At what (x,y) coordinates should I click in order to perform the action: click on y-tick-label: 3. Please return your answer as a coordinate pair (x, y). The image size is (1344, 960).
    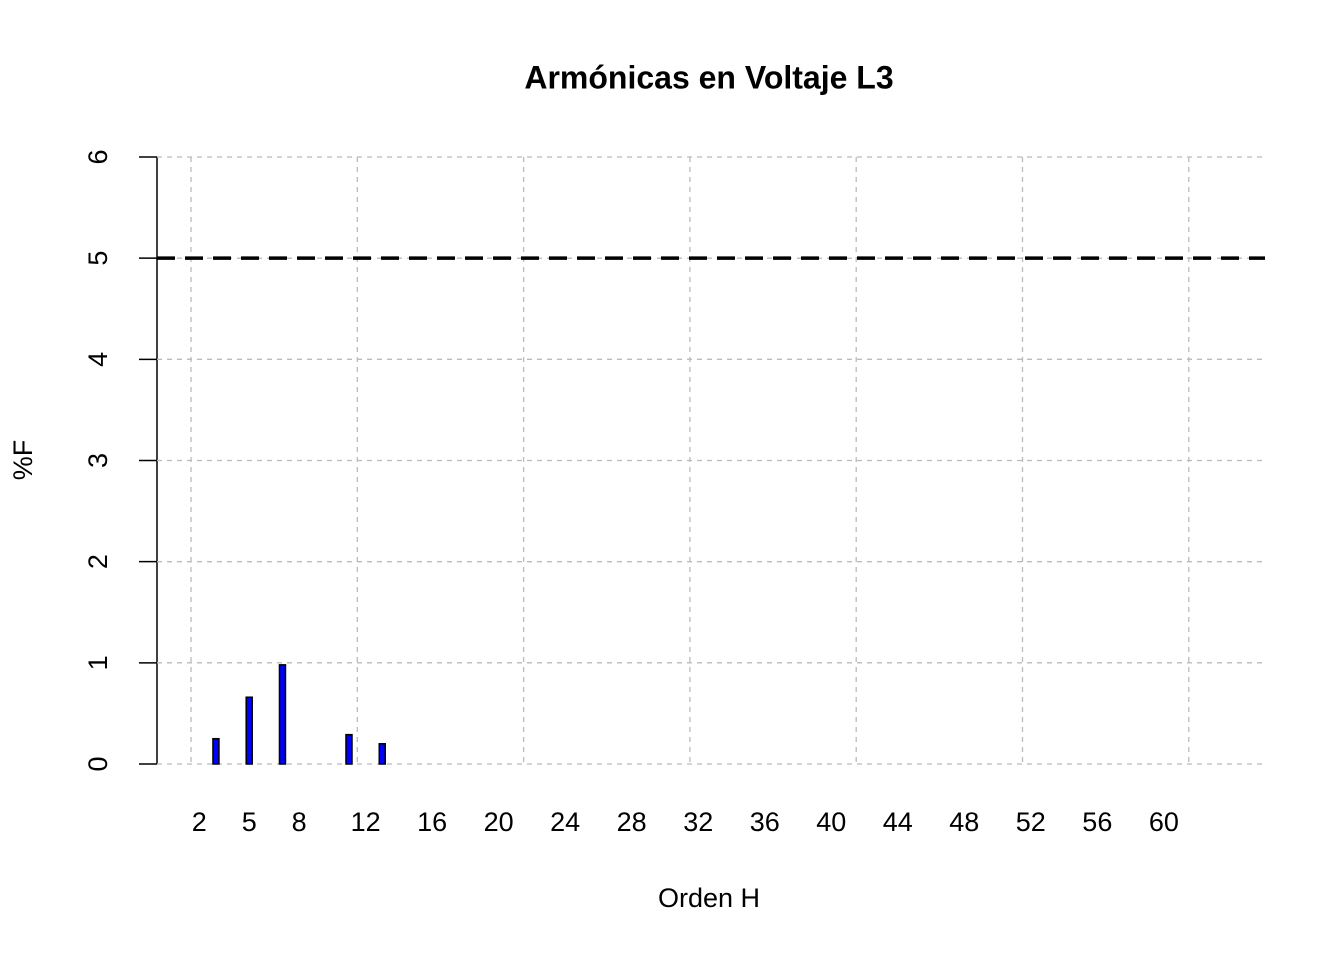
    Looking at the image, I should click on (98, 460).